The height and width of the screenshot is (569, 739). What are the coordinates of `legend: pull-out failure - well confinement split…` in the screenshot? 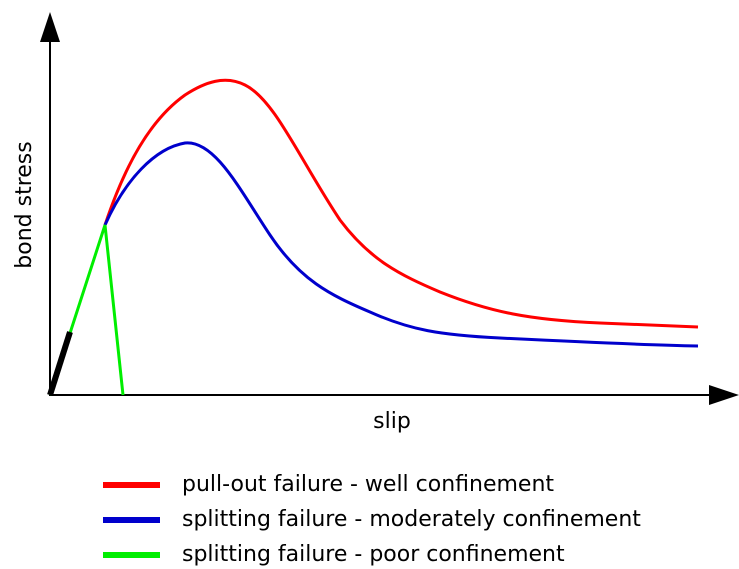 It's located at (372, 519).